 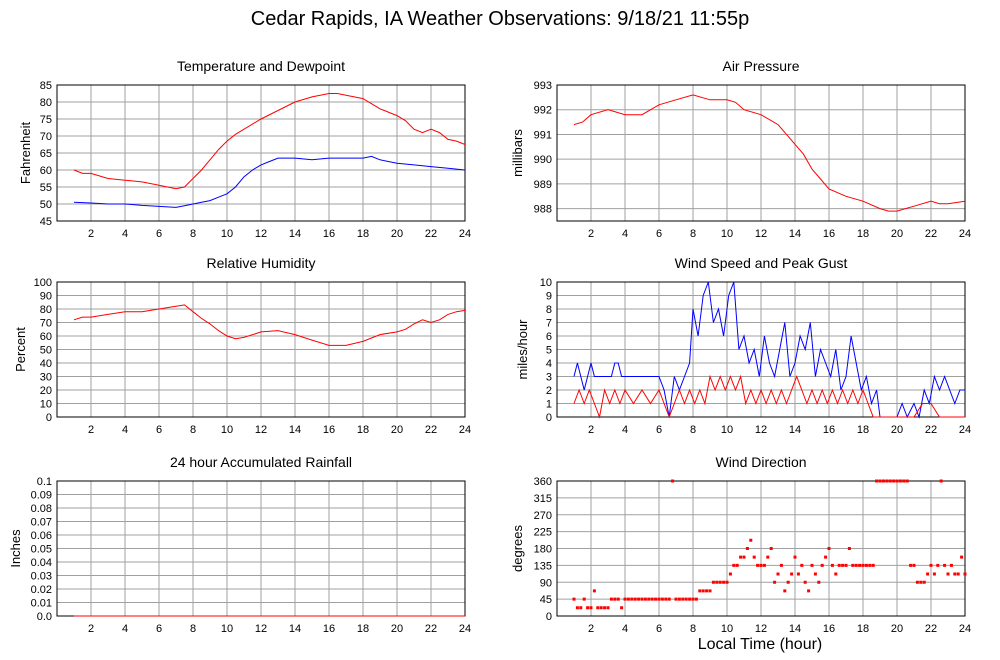 What do you see at coordinates (543, 210) in the screenshot?
I see `y-tick-label: 988` at bounding box center [543, 210].